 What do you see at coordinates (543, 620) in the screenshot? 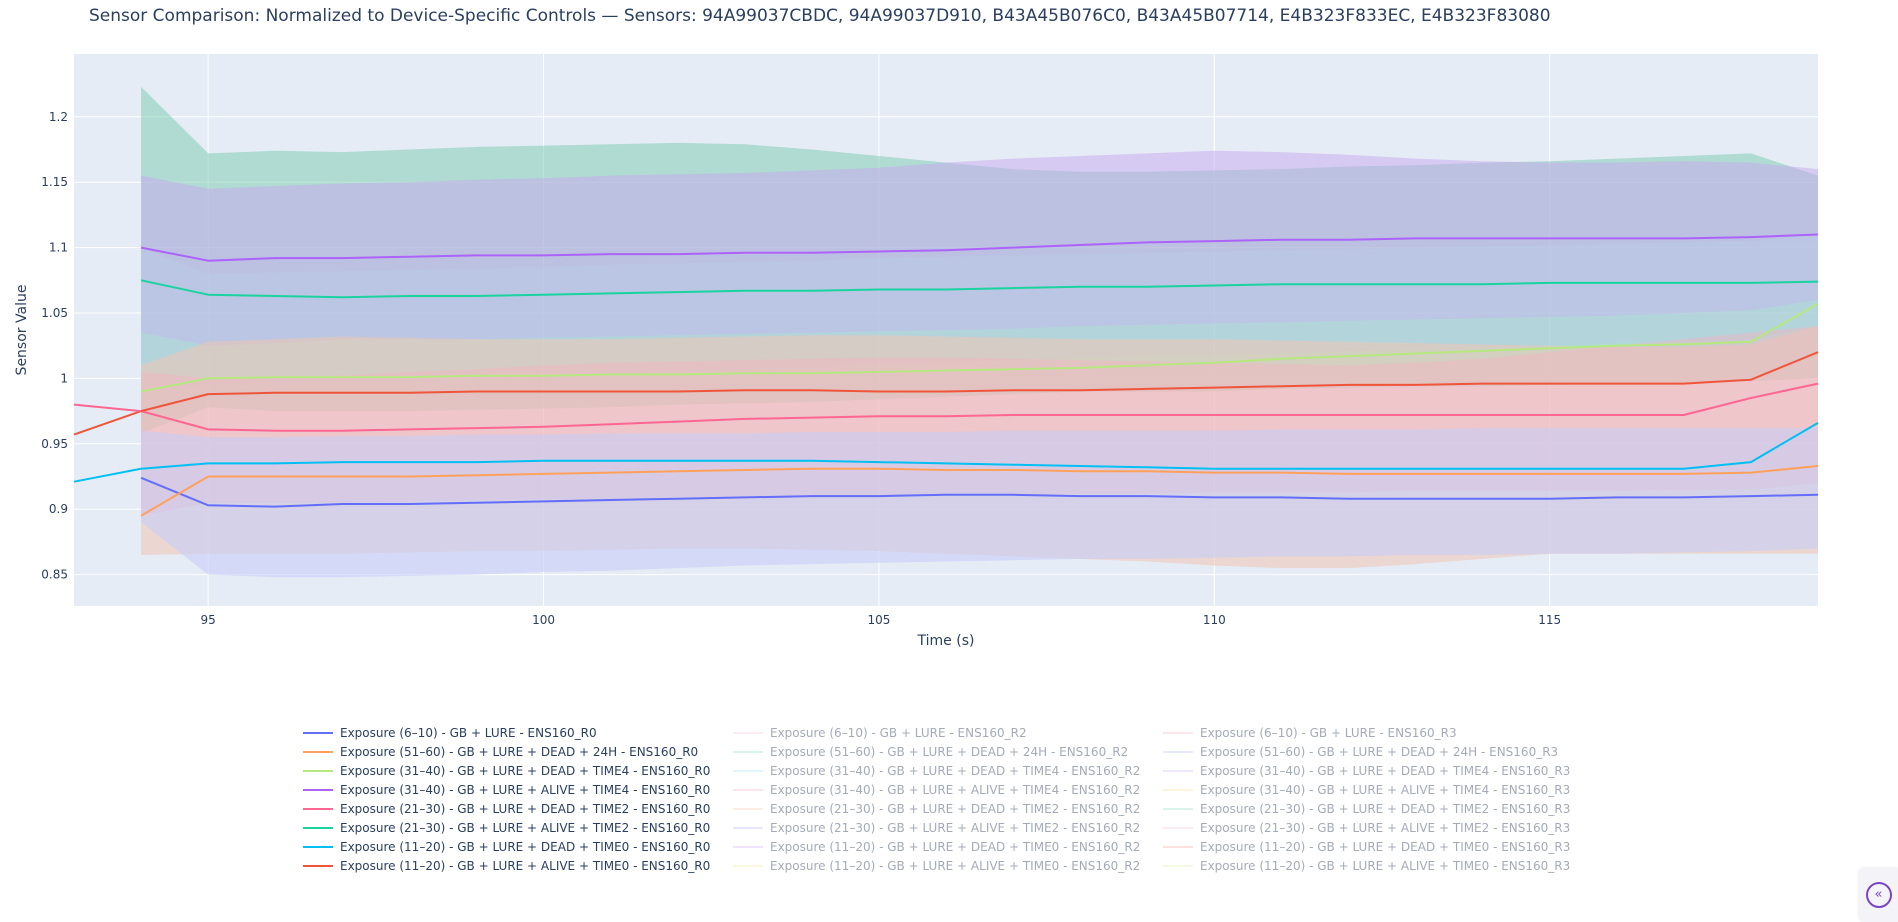
I see `x-tick-label: 100` at bounding box center [543, 620].